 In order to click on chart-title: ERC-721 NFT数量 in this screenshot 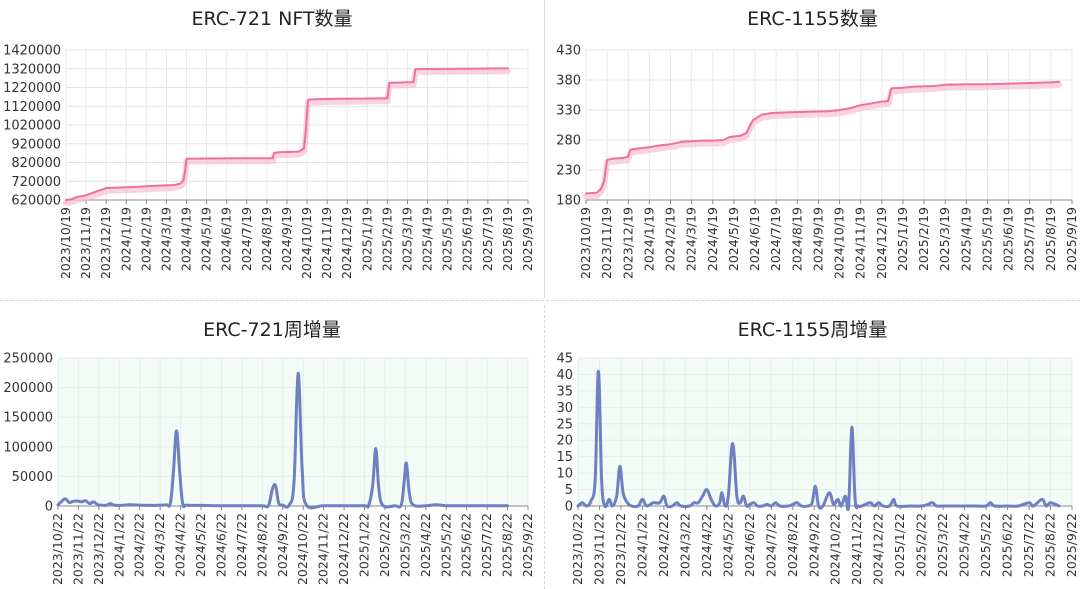, I will do `click(271, 19)`.